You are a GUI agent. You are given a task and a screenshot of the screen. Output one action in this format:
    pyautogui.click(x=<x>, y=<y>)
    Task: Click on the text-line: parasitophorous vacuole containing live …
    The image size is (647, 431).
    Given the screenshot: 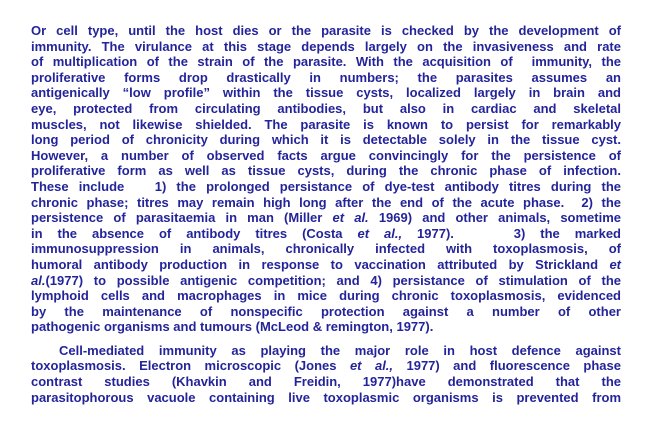 What is the action you would take?
    pyautogui.click(x=326, y=397)
    